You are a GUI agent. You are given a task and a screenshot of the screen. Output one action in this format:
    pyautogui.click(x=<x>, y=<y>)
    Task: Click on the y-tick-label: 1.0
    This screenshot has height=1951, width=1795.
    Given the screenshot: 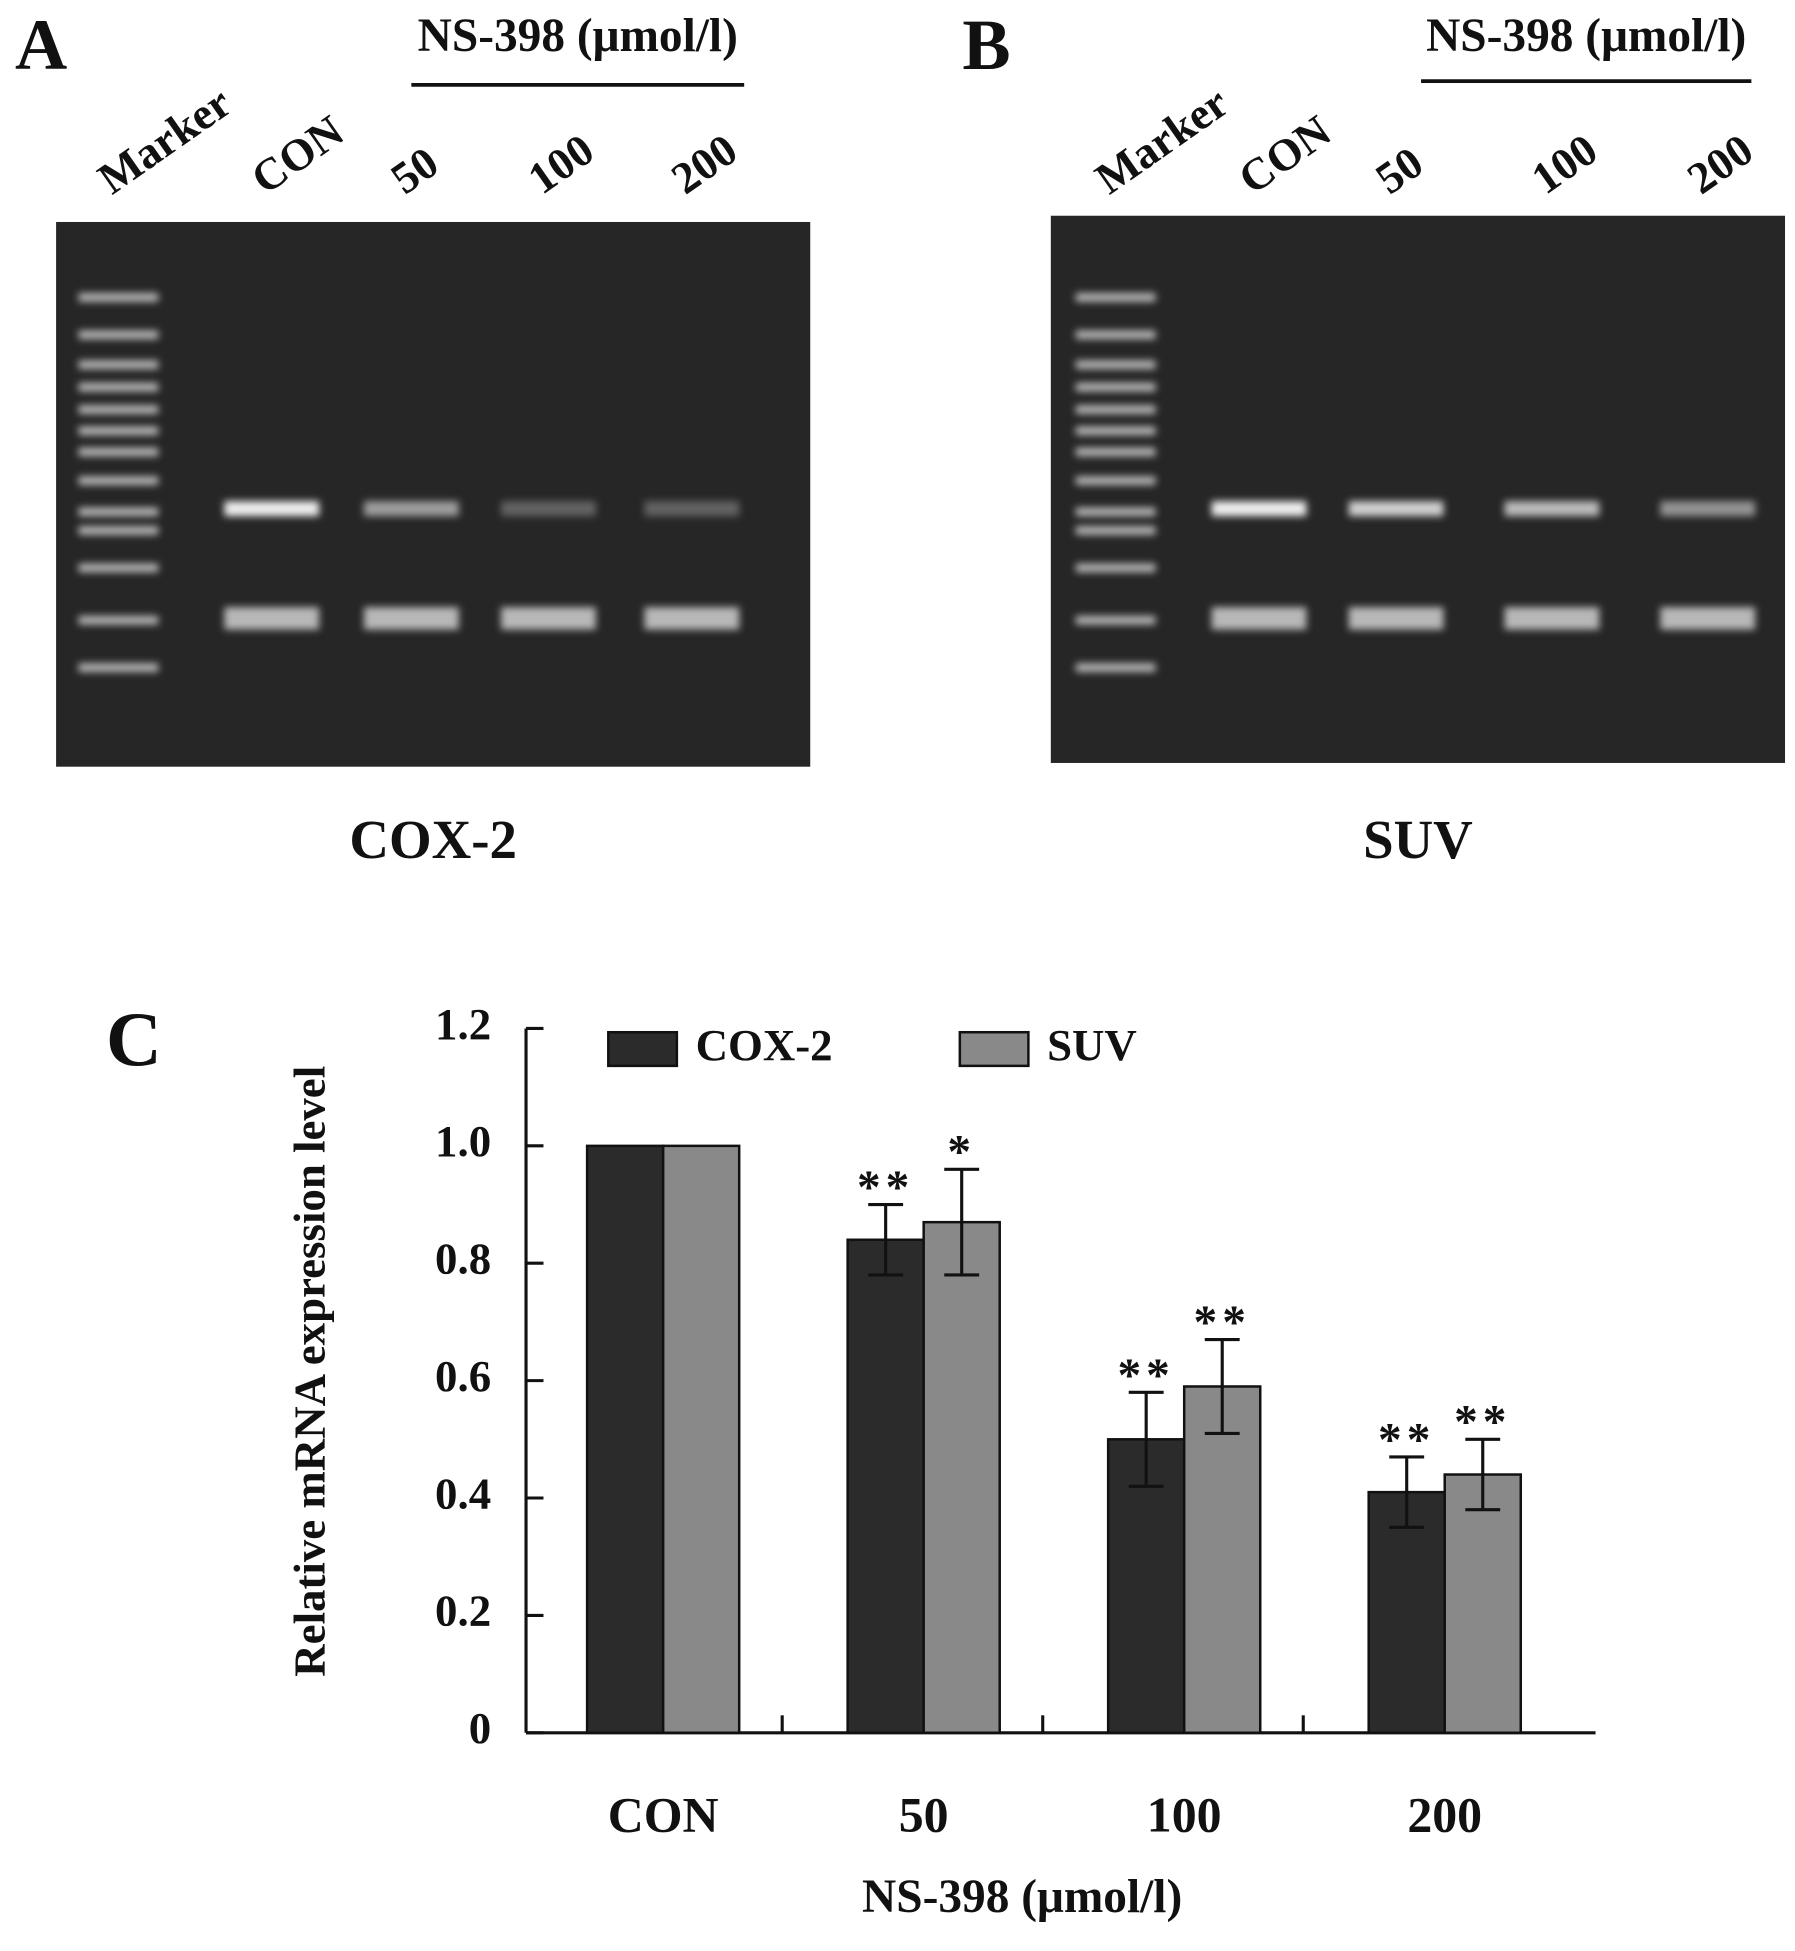 What is the action you would take?
    pyautogui.click(x=463, y=1141)
    